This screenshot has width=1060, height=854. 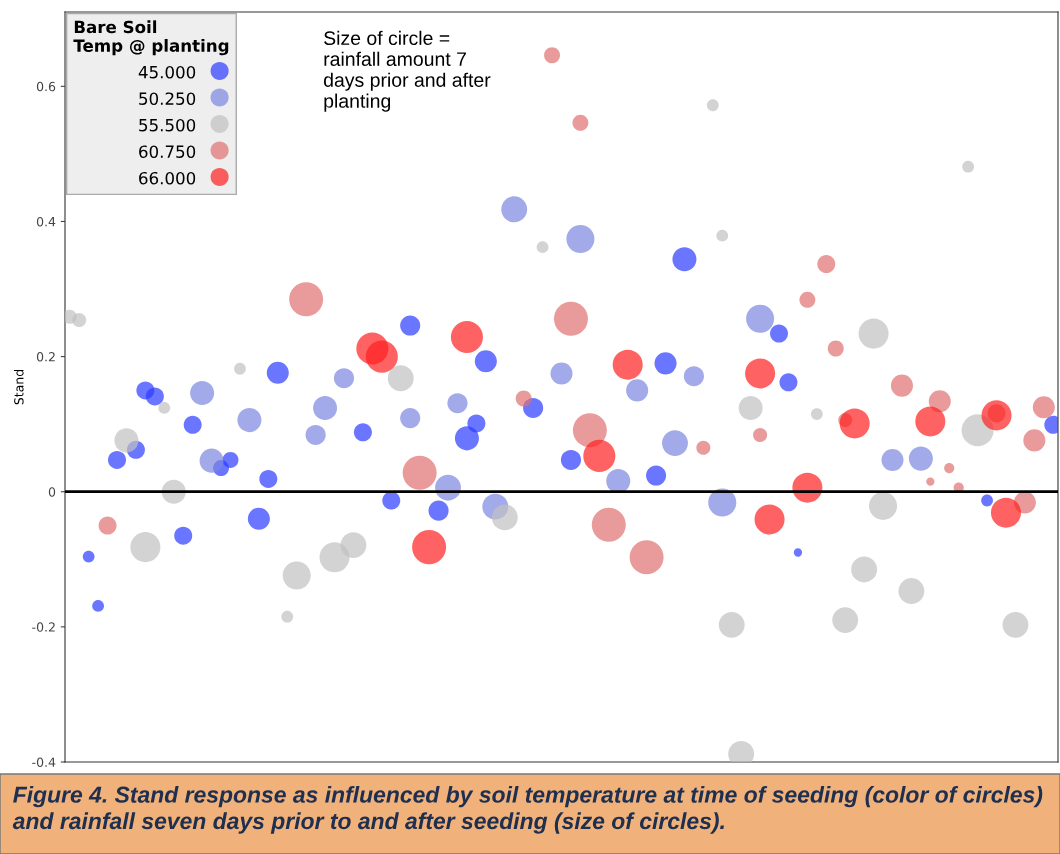 I want to click on legend-label: 60.750, so click(x=167, y=151).